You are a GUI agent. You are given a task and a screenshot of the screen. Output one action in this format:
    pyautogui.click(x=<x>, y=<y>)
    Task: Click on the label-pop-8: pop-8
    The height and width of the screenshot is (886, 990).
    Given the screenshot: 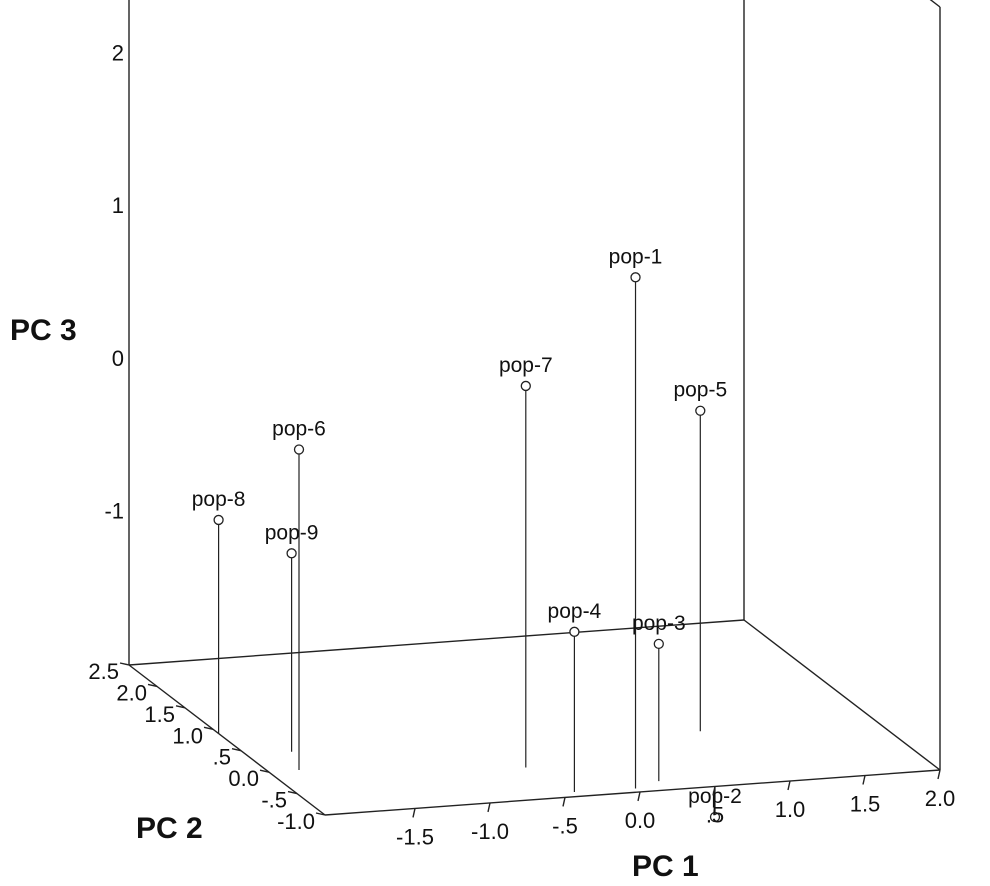 What is the action you would take?
    pyautogui.click(x=219, y=499)
    